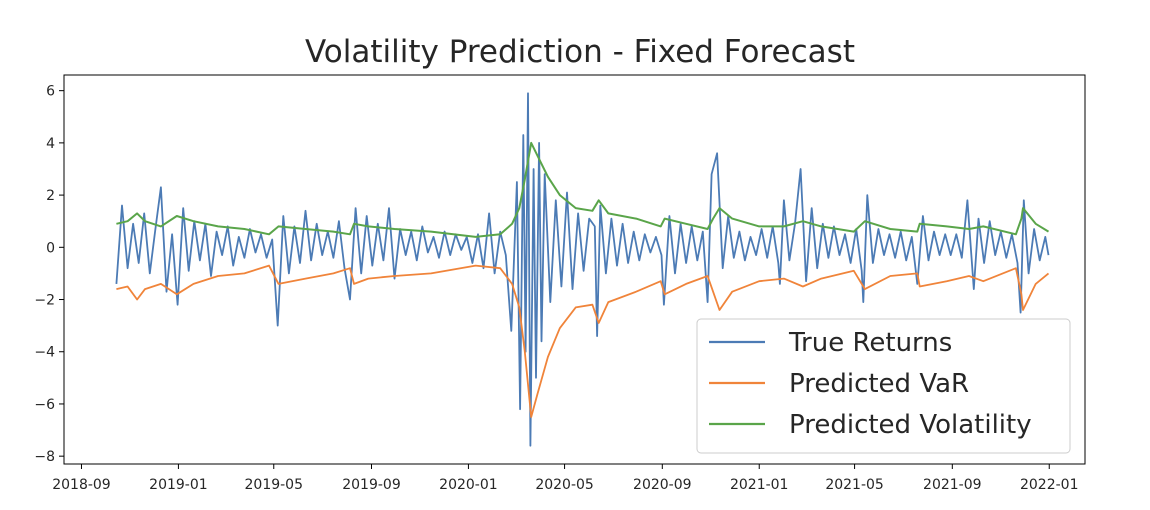 This screenshot has height=510, width=1150. What do you see at coordinates (50, 144) in the screenshot?
I see `y-tick-label: 4` at bounding box center [50, 144].